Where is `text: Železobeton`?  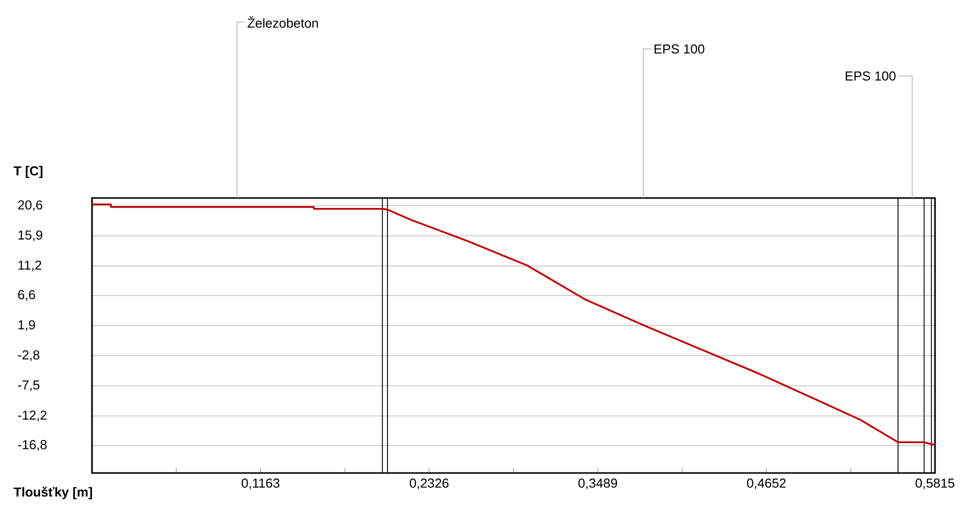
text: Železobeton is located at coordinates (283, 22).